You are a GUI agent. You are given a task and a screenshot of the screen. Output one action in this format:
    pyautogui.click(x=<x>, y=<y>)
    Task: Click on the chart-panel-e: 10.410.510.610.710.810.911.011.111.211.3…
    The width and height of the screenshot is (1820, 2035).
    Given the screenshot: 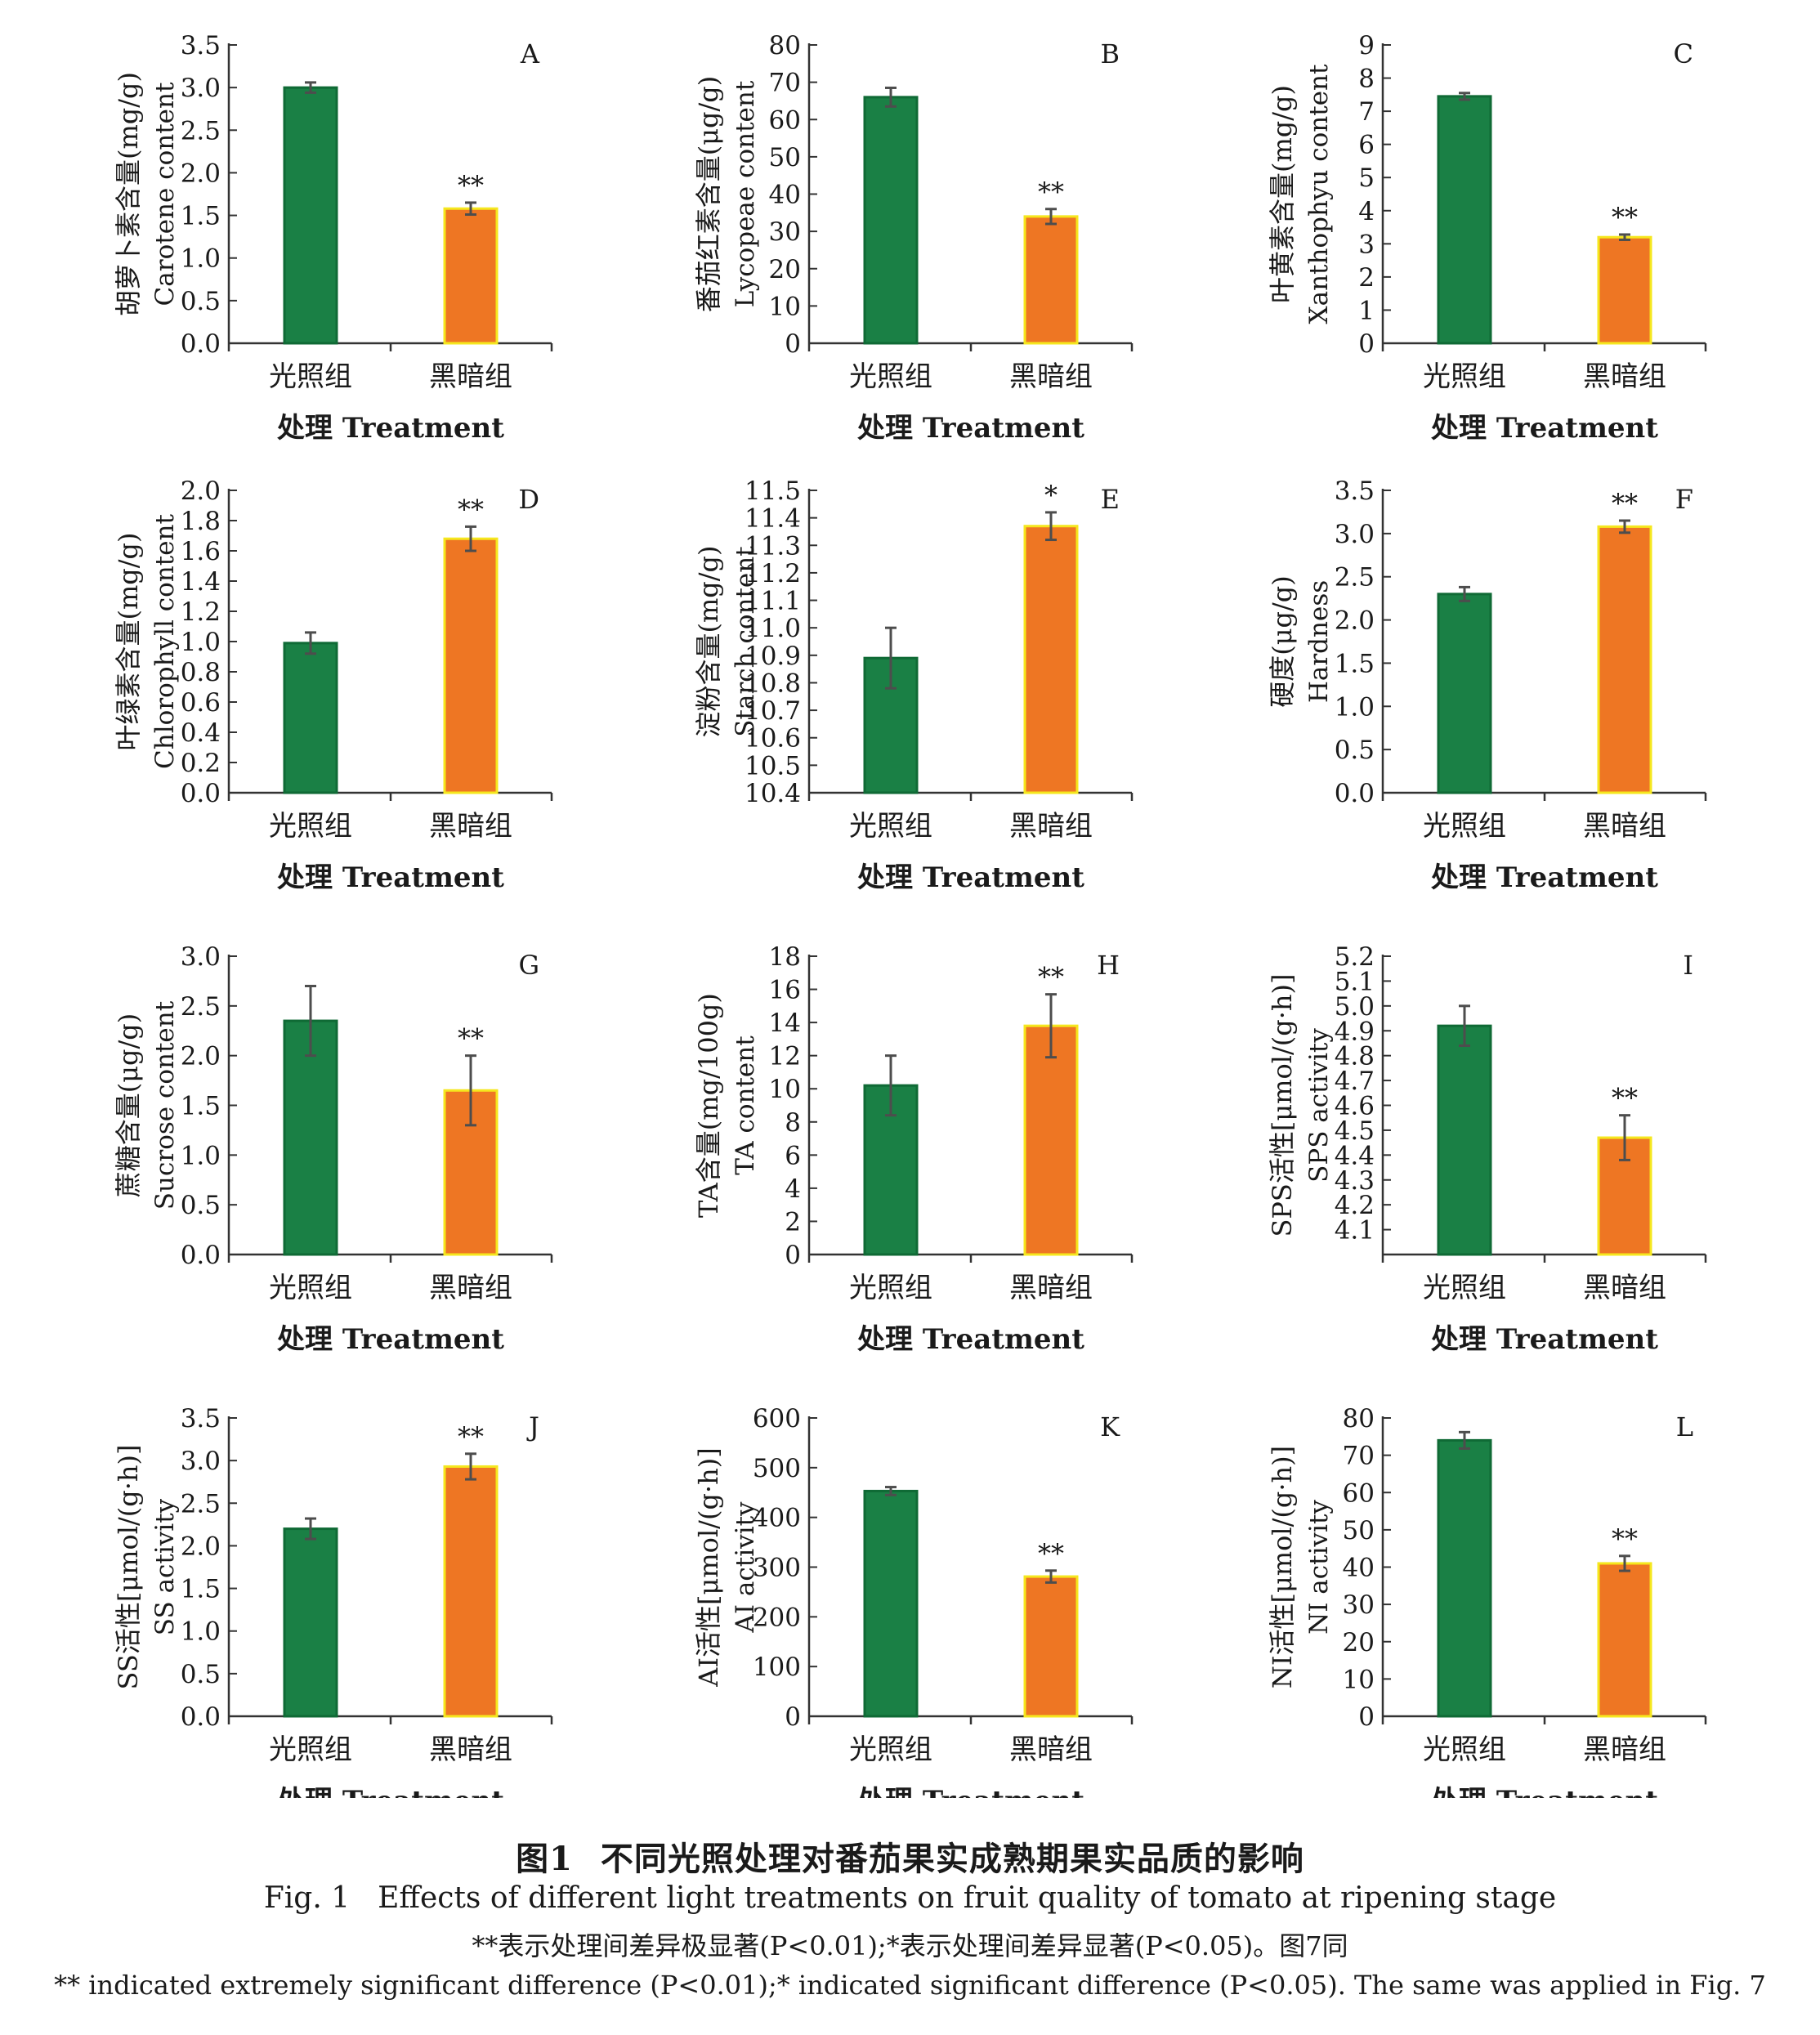 What is the action you would take?
    pyautogui.click(x=913, y=685)
    